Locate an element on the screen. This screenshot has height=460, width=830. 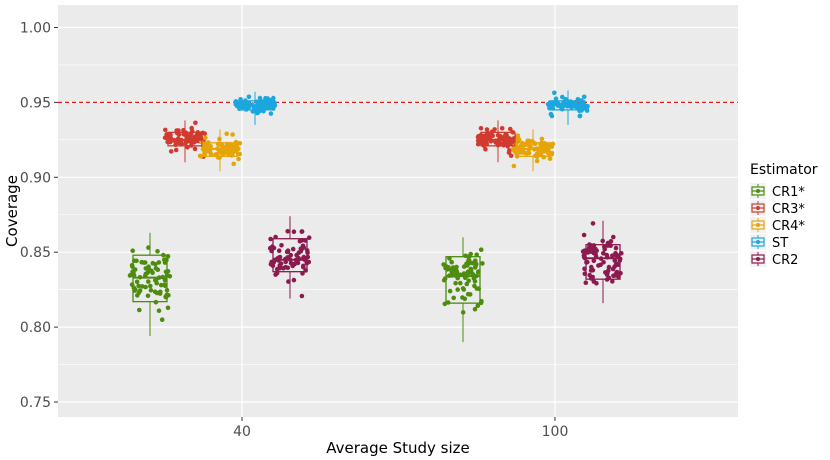
y-tick-label: 0.90 is located at coordinates (35, 178).